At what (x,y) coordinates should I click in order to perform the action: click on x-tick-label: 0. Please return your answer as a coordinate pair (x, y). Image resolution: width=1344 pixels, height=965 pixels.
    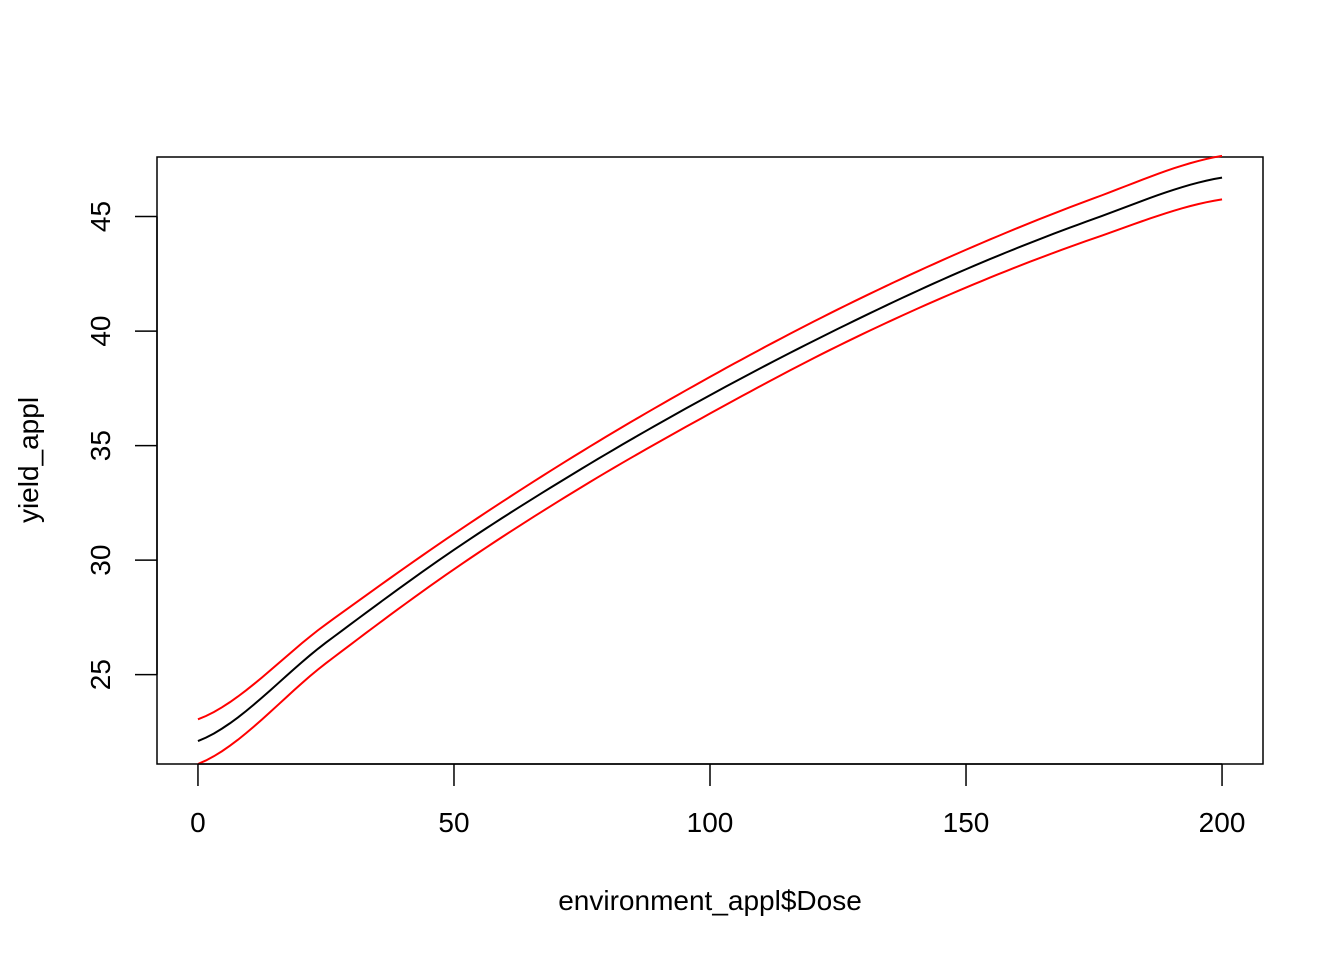
    Looking at the image, I should click on (198, 822).